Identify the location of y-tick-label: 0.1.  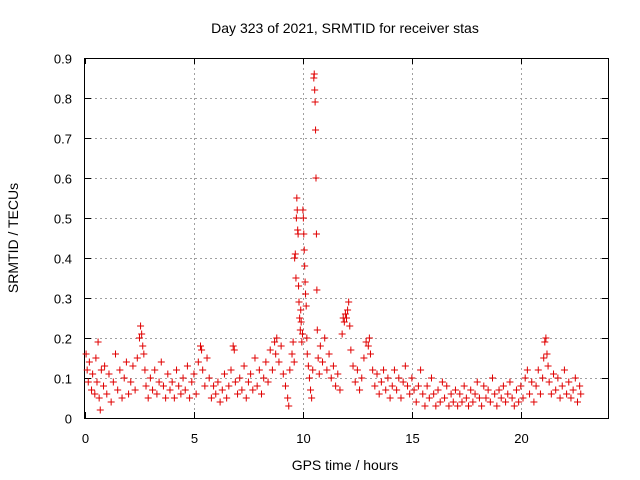
(63, 379).